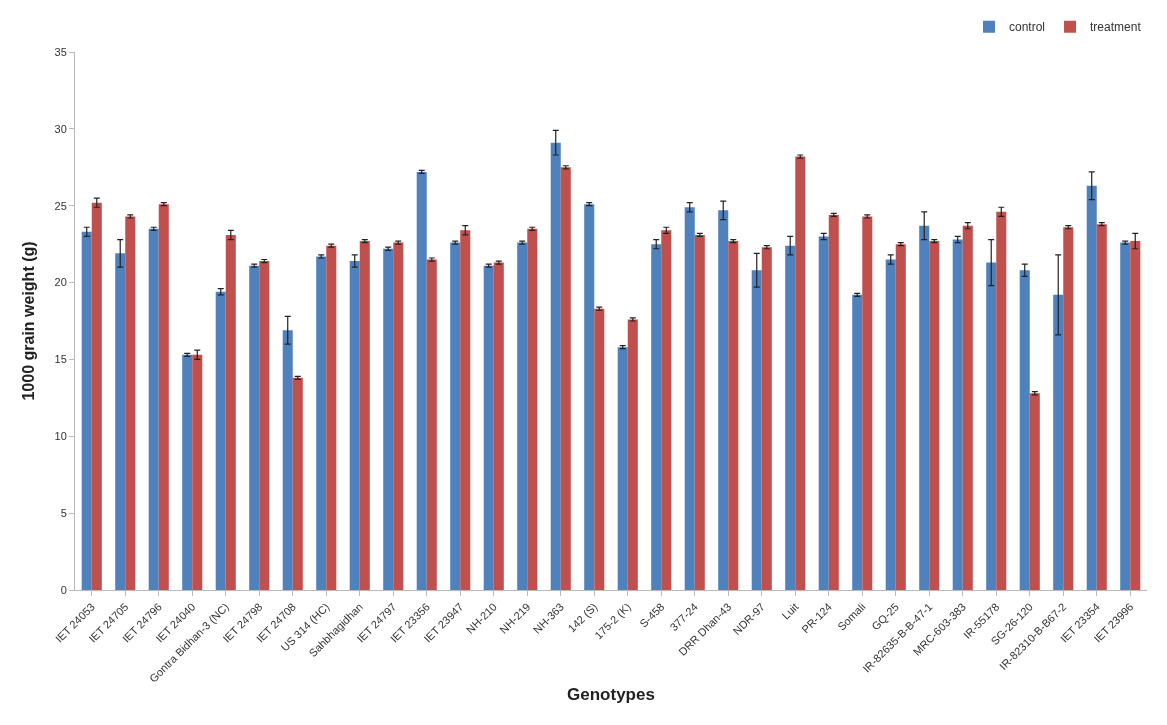 The height and width of the screenshot is (725, 1167). Describe the element at coordinates (60, 51) in the screenshot. I see `y-tick-label: 35` at that location.